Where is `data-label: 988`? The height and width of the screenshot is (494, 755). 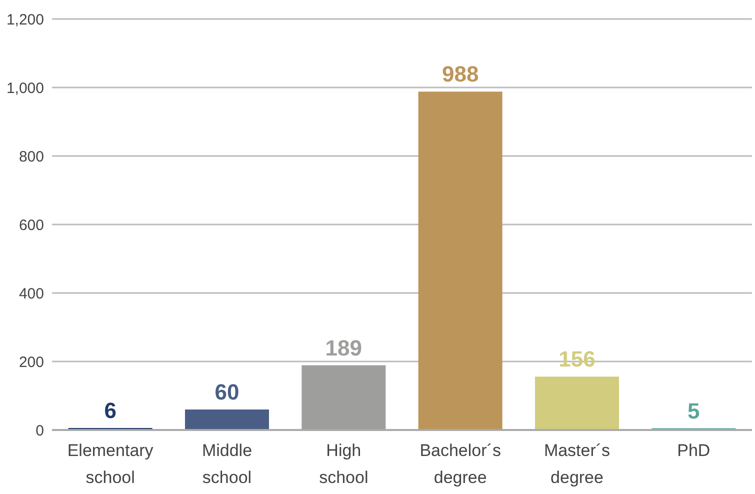
data-label: 988 is located at coordinates (460, 74).